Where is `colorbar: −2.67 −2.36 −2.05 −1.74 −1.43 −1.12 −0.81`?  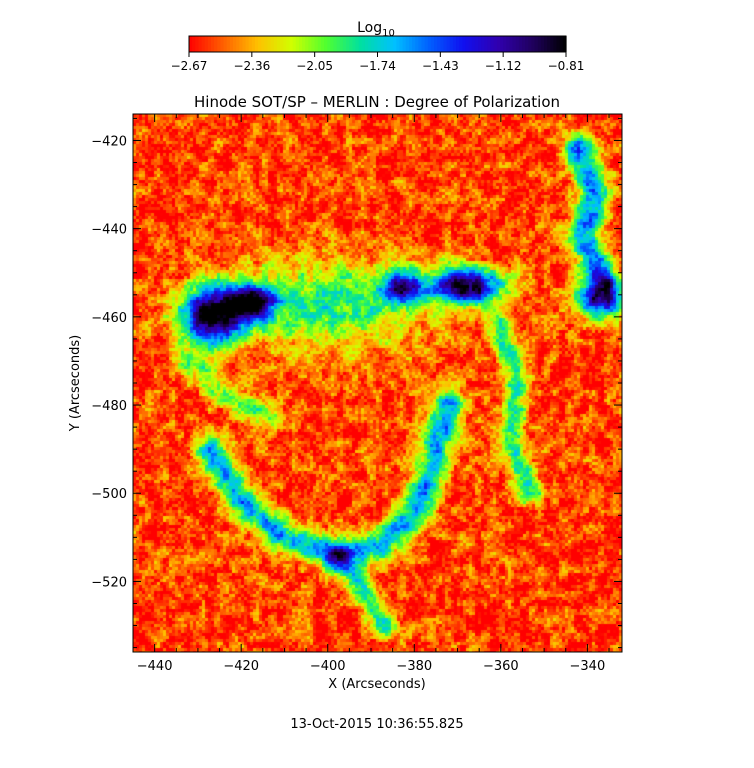
colorbar: −2.67 −2.36 −2.05 −1.74 −1.43 −1.12 −0.81 is located at coordinates (377, 54).